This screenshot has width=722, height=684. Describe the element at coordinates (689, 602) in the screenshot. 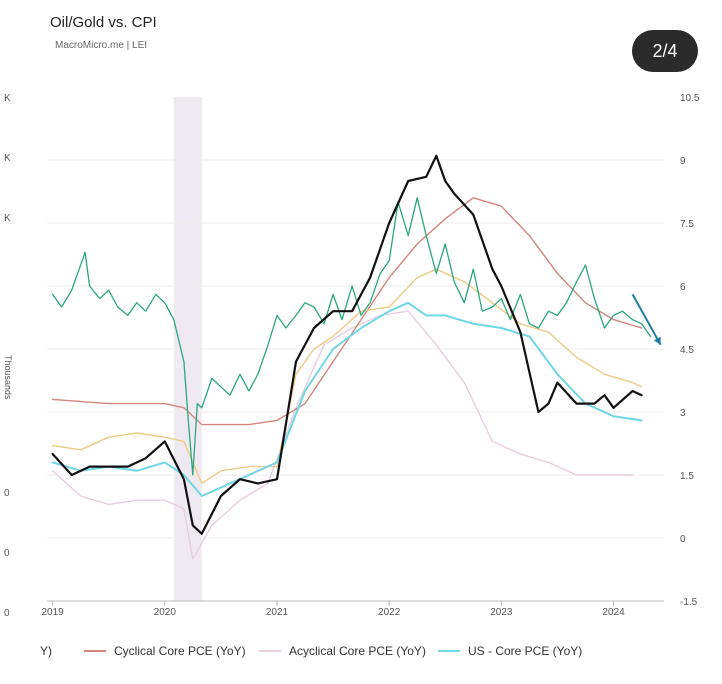

I see `right-tick-label: -1.5` at that location.